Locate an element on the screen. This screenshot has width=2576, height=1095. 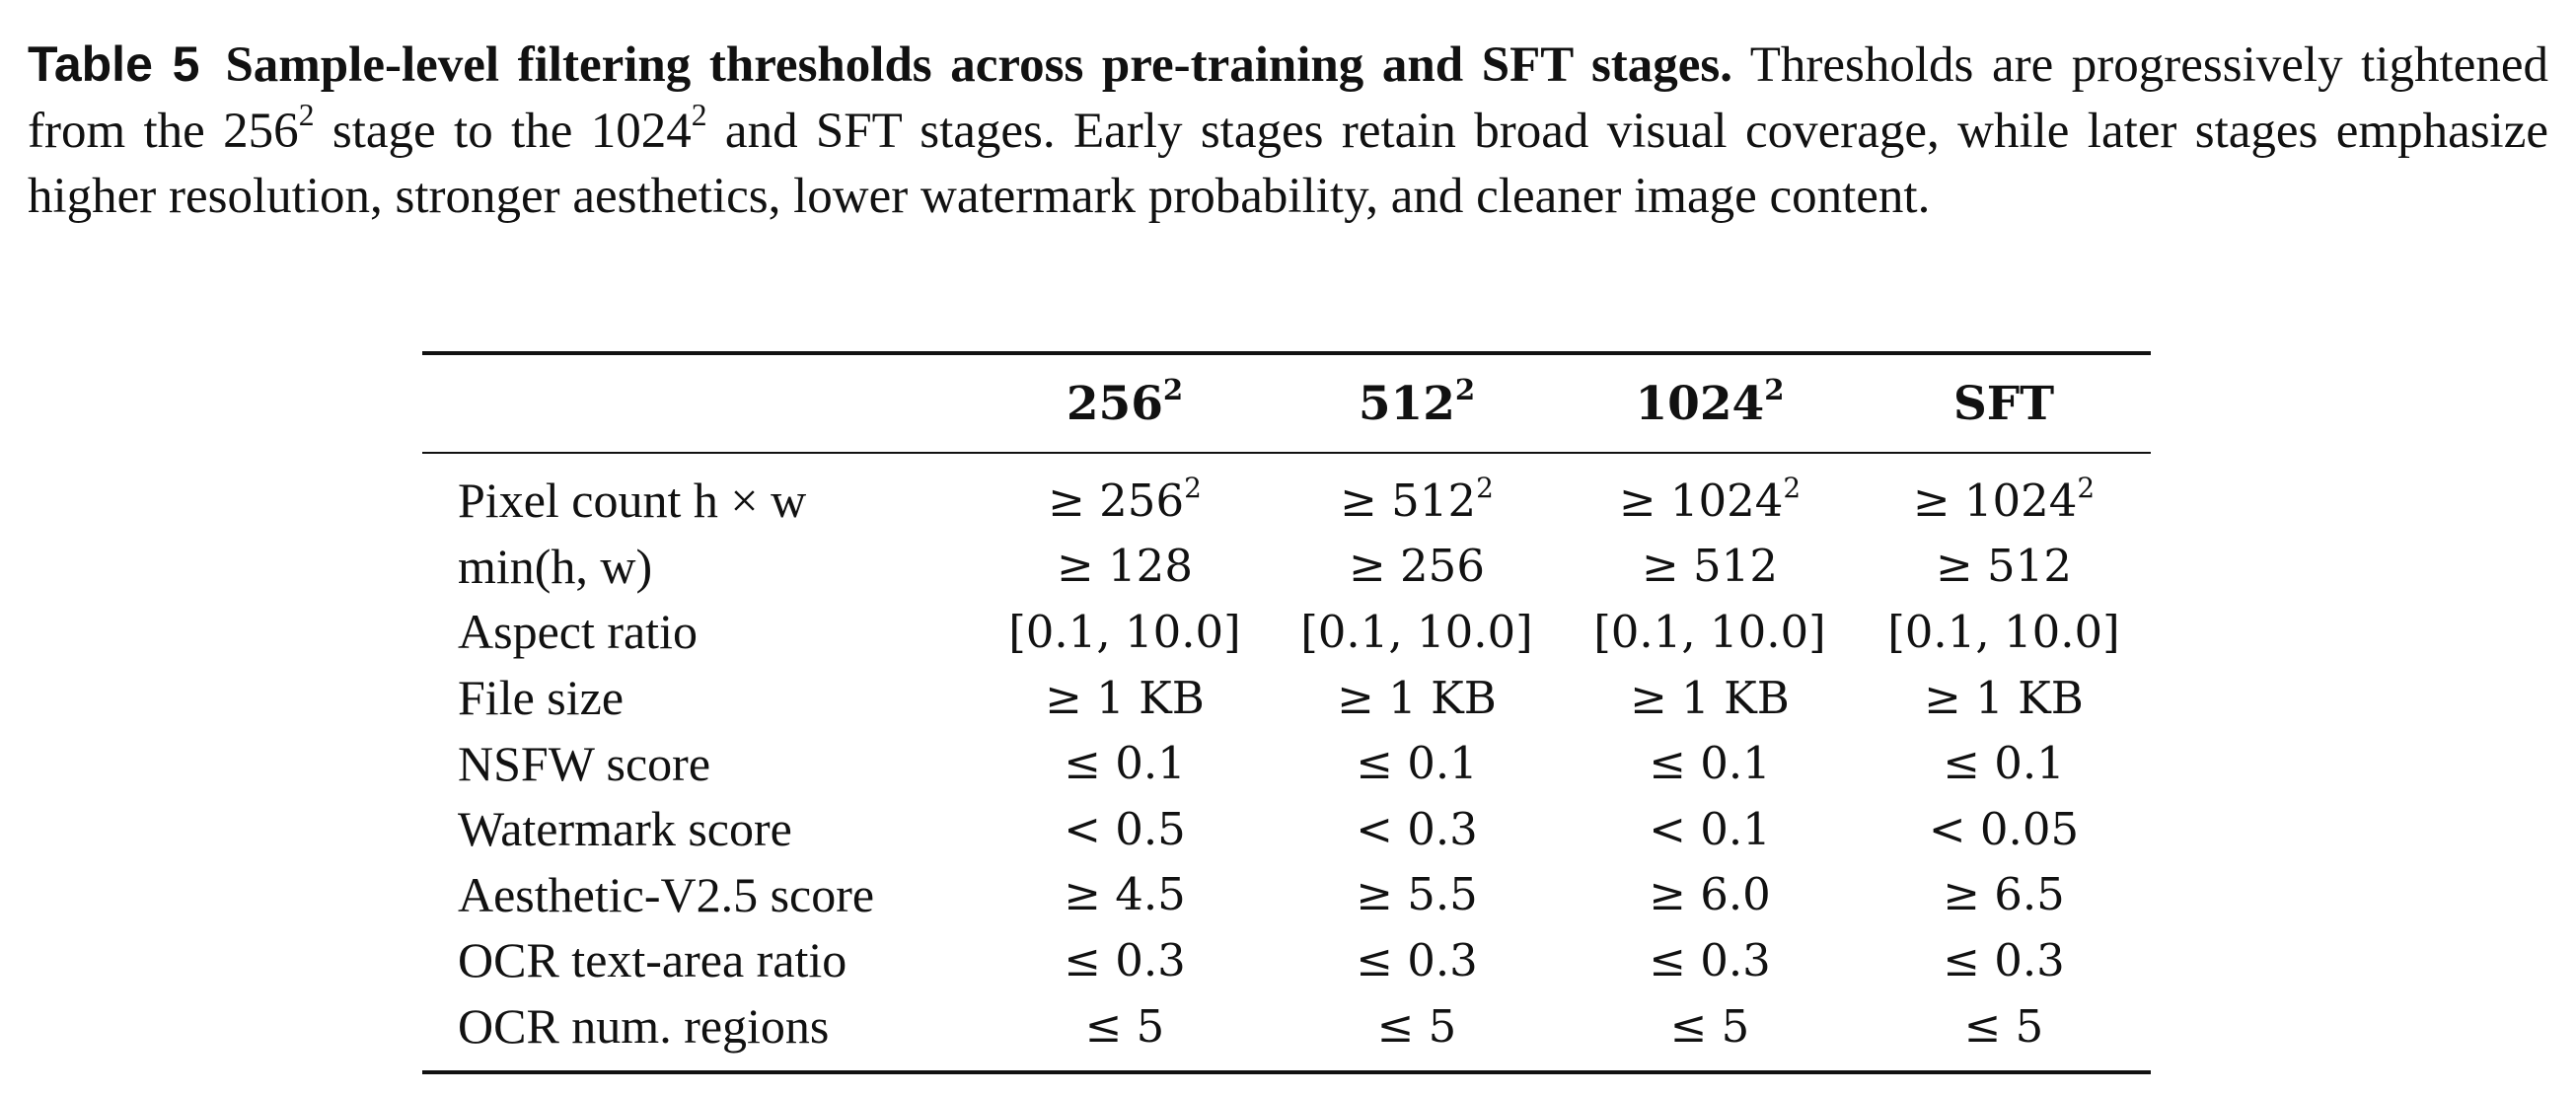
caption-label: Table 5 is located at coordinates (114, 64).